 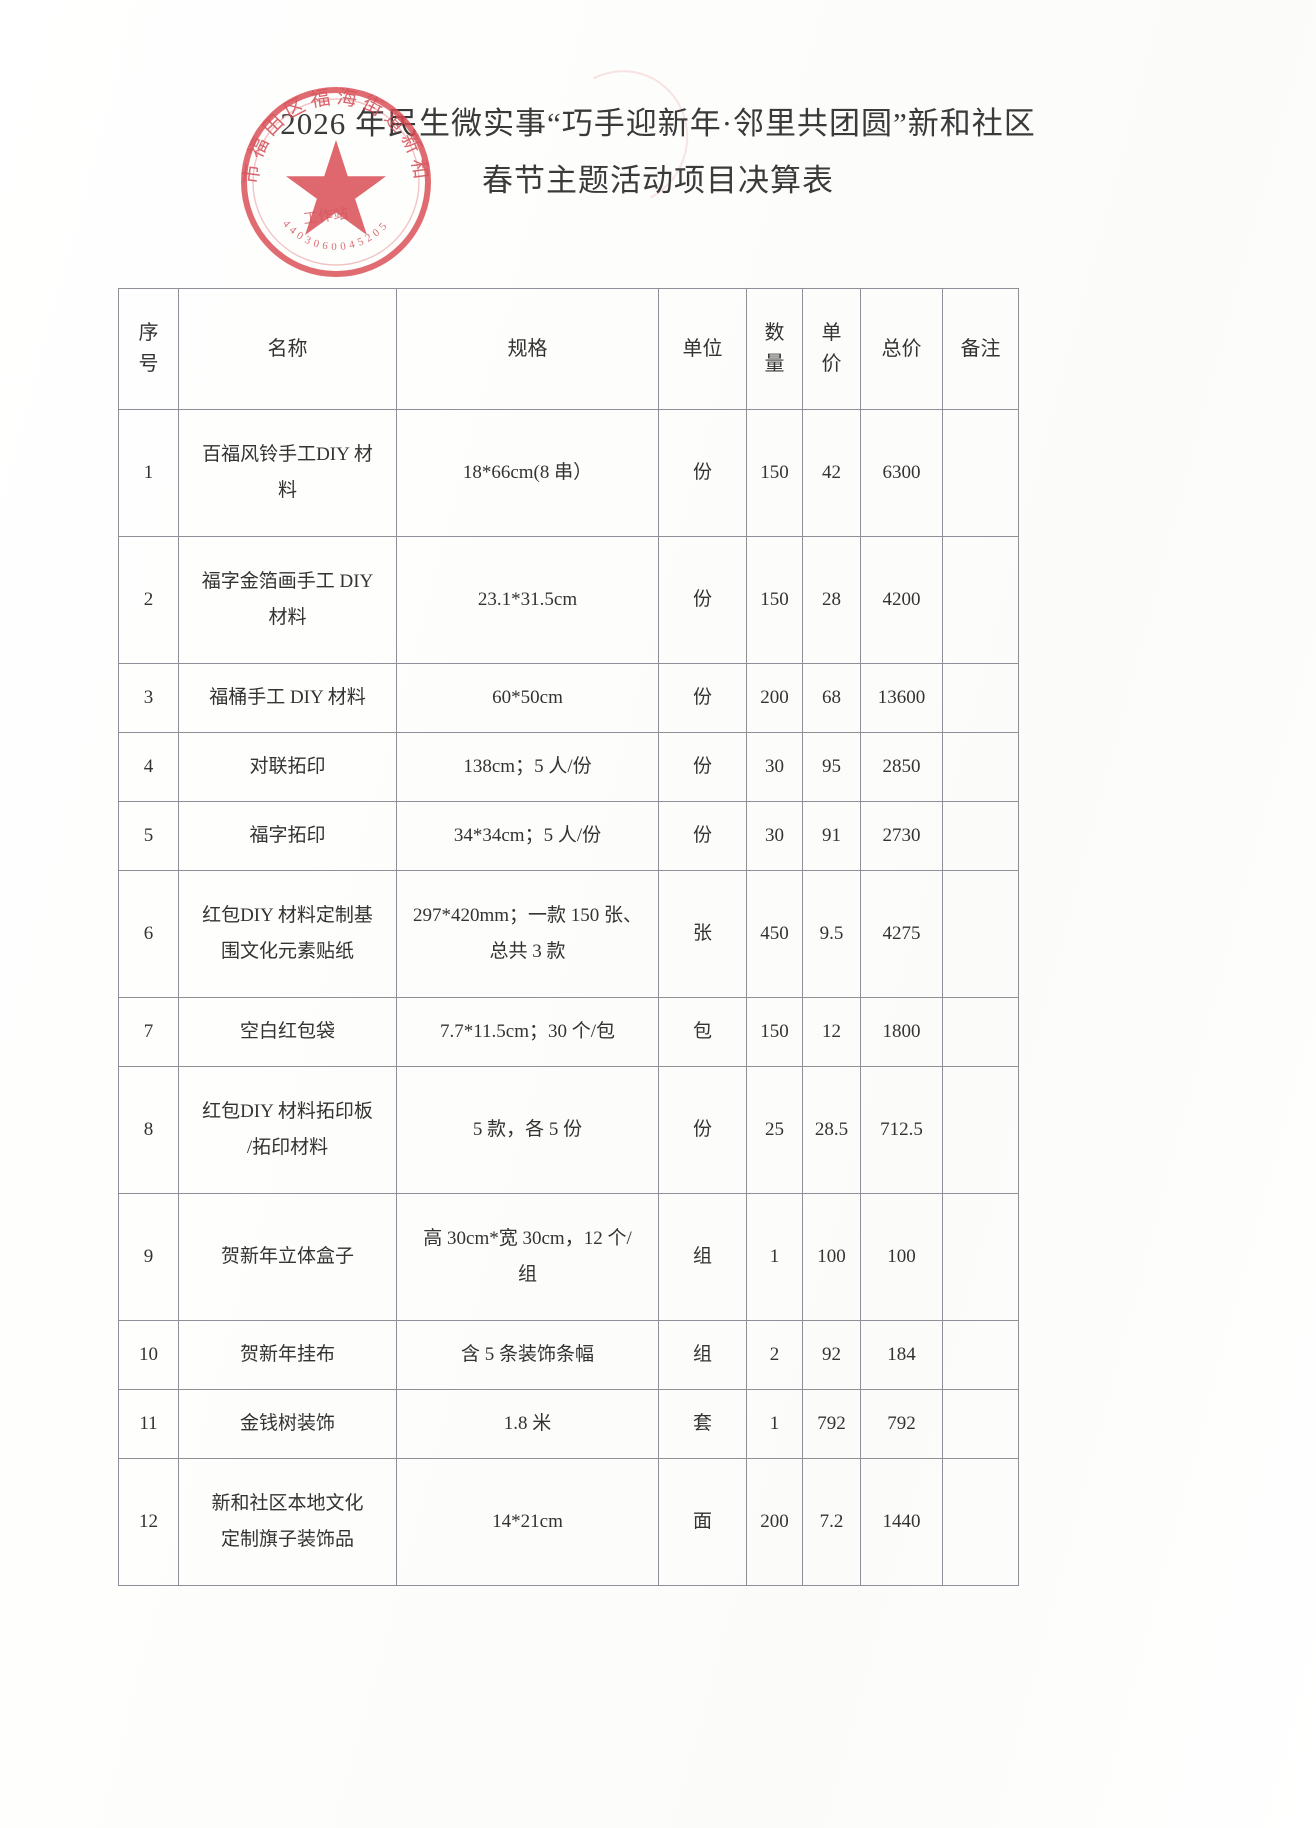 I want to click on cell-unit: 包, so click(x=702, y=1032).